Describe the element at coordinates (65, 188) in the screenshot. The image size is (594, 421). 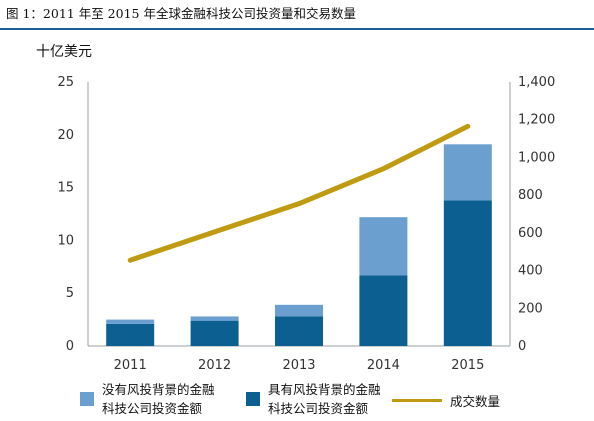
I see `left-tick-label: 15` at that location.